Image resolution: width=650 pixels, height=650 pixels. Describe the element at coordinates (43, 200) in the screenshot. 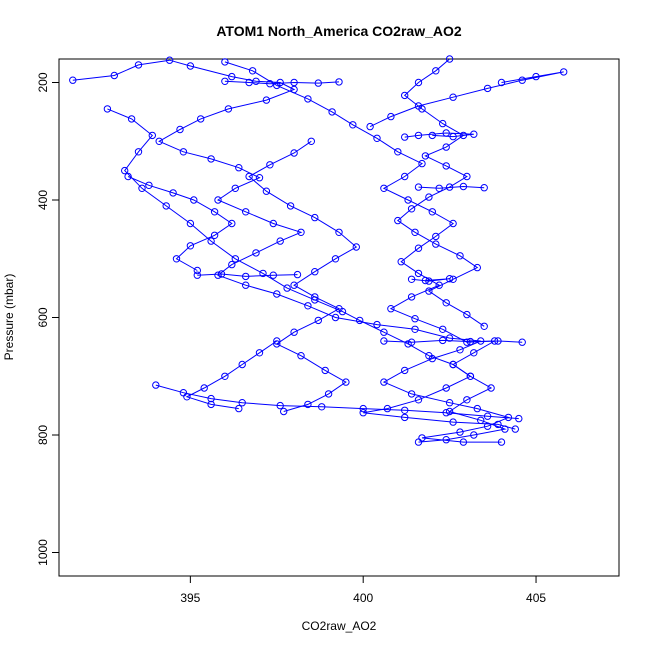

I see `y-tick-label: 400` at that location.